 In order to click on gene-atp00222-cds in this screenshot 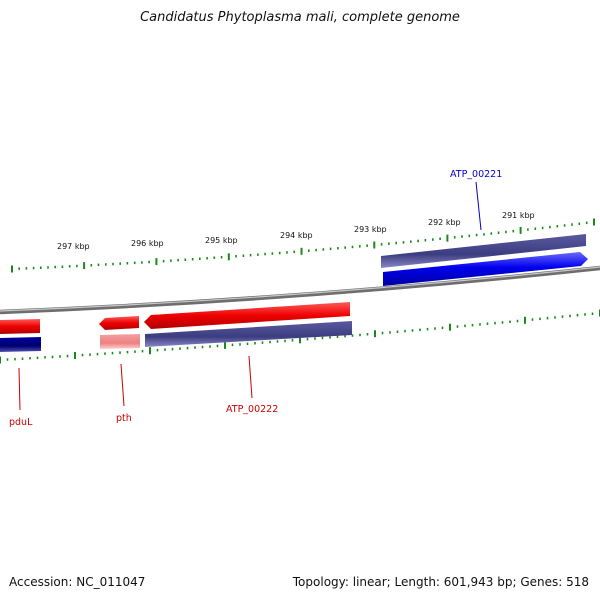, I will do `click(248, 334)`.